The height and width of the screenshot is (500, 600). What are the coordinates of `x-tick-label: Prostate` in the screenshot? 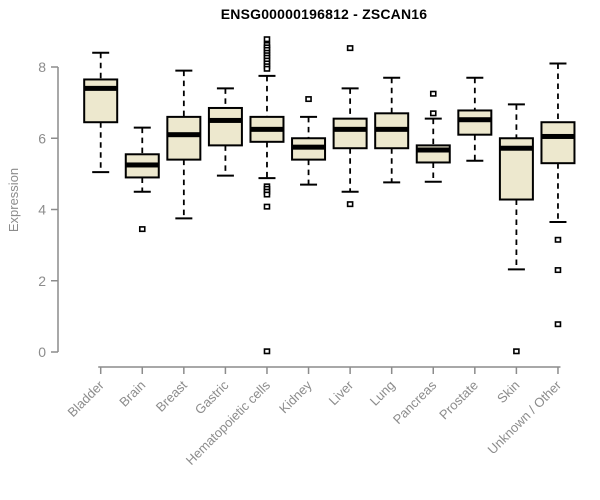 It's located at (458, 400).